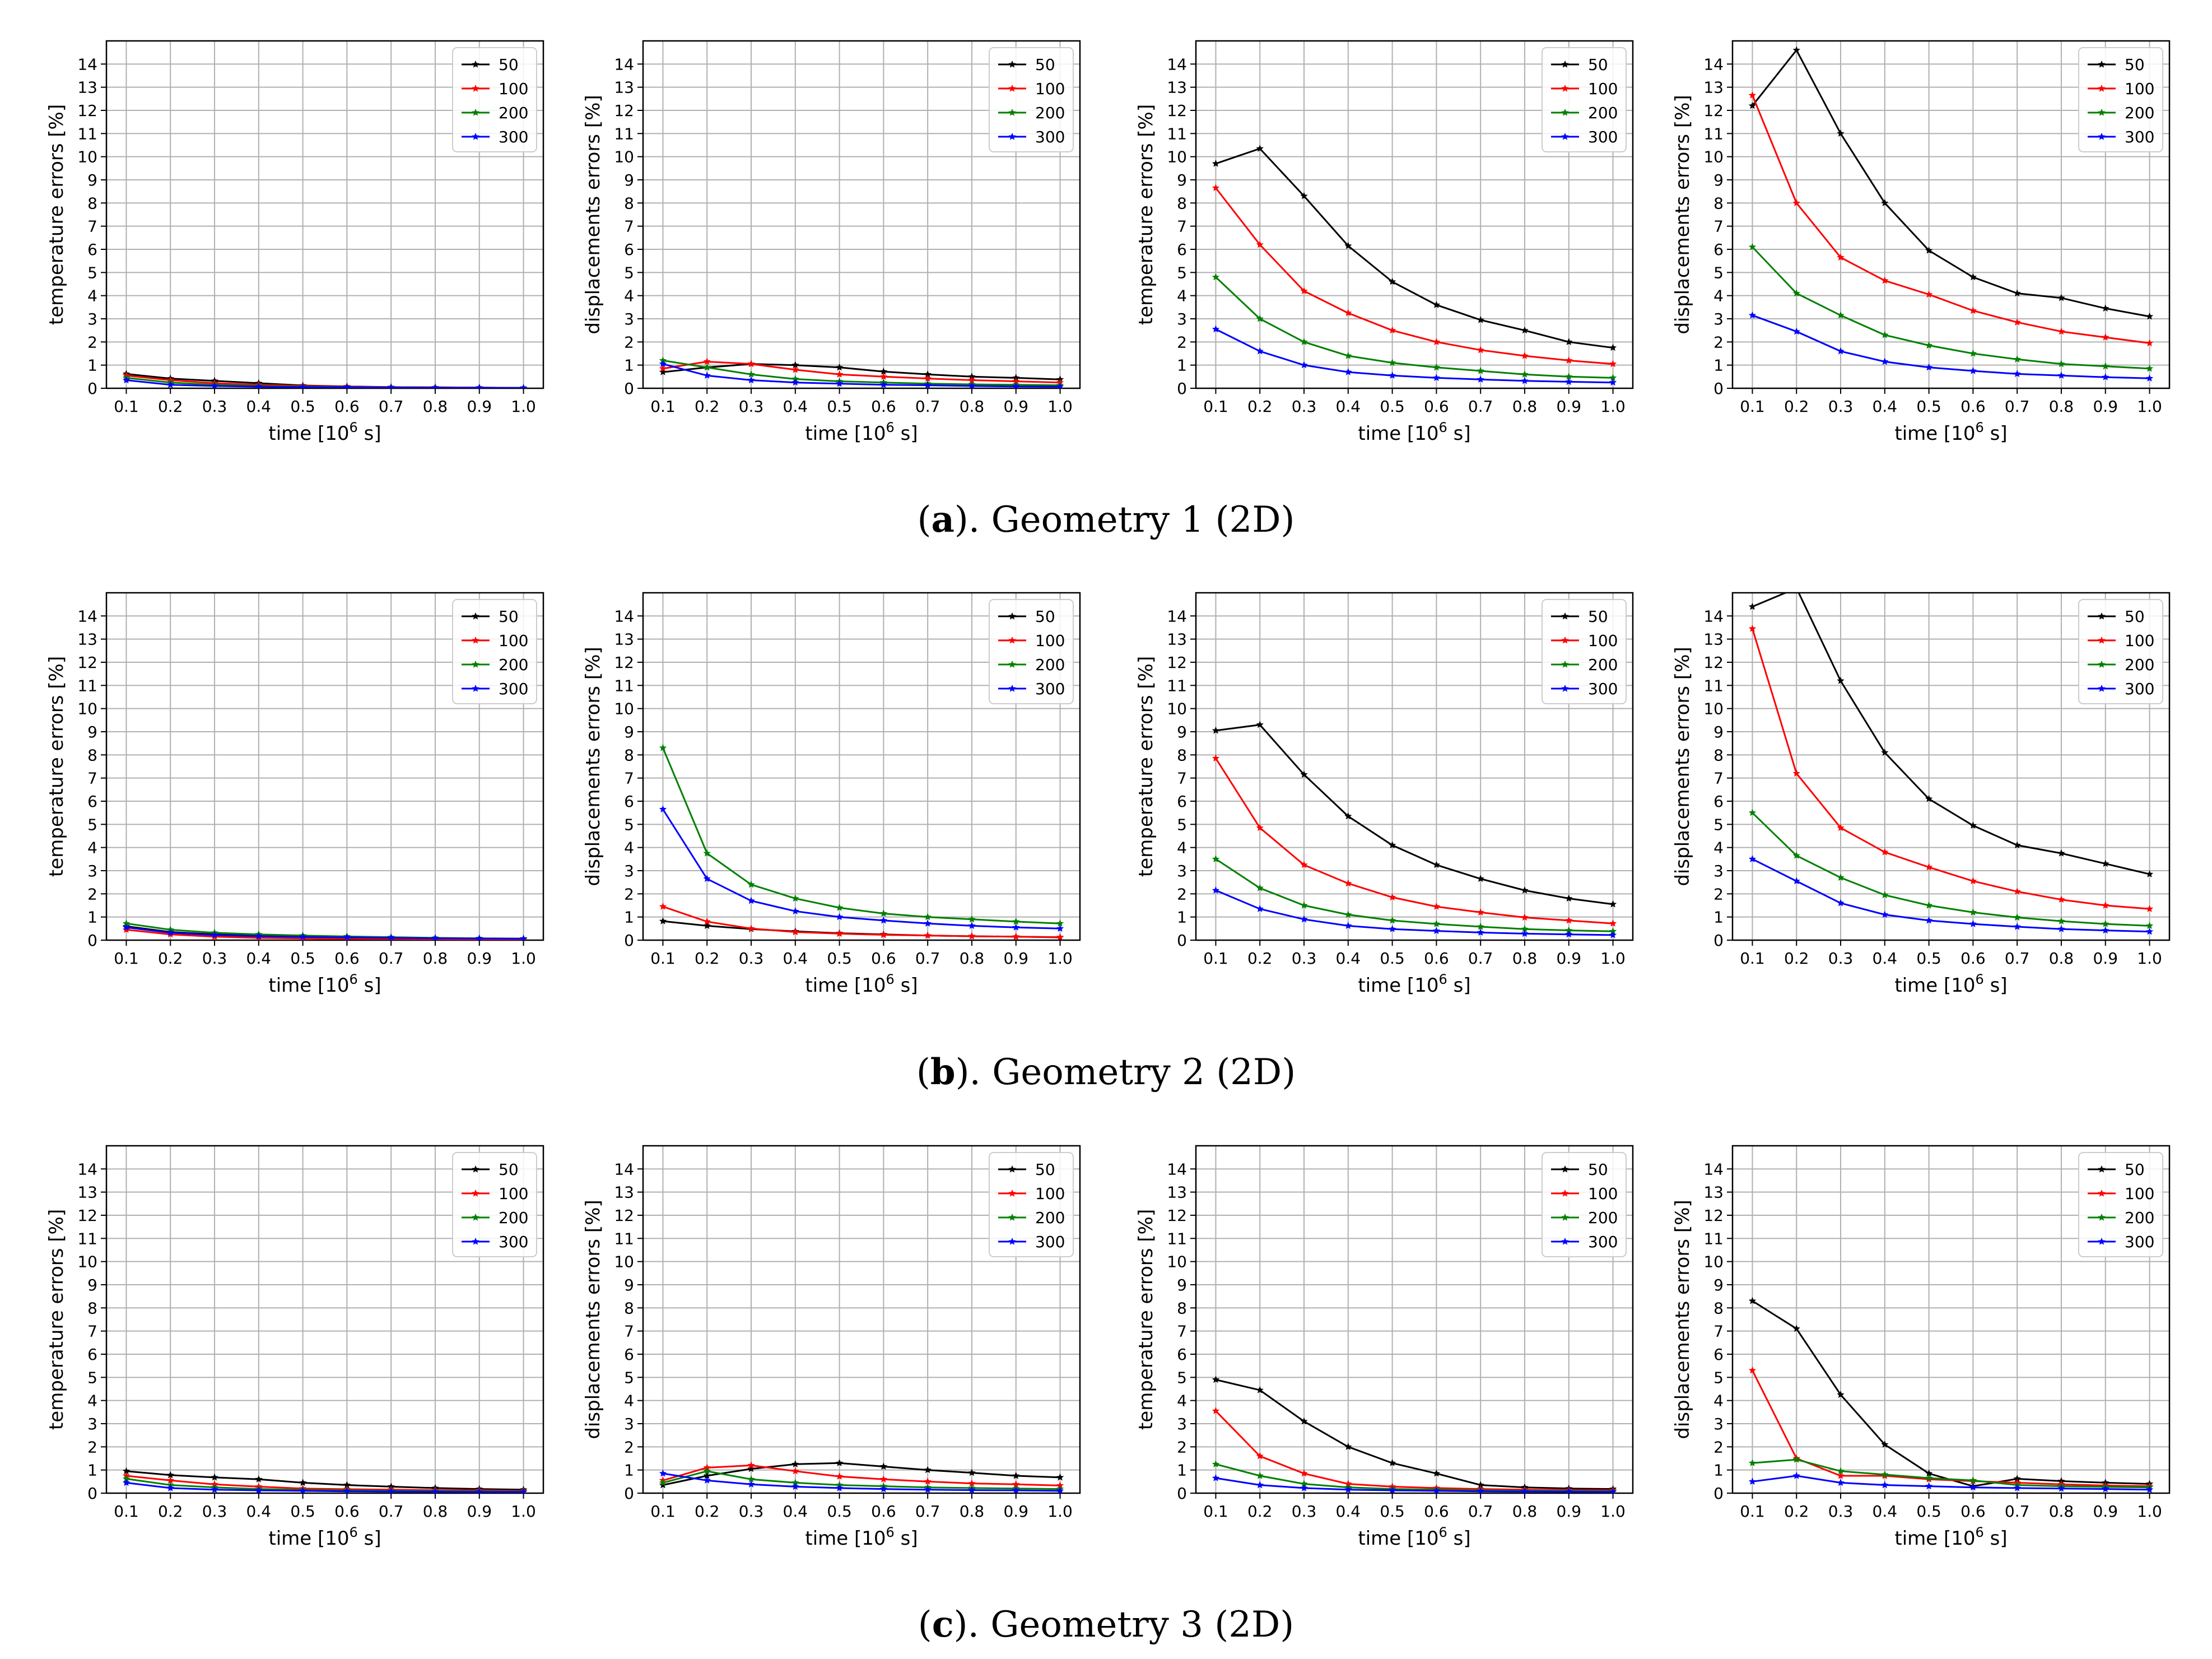 The width and height of the screenshot is (2212, 1659). I want to click on x-tick-label: 0.4, so click(1885, 959).